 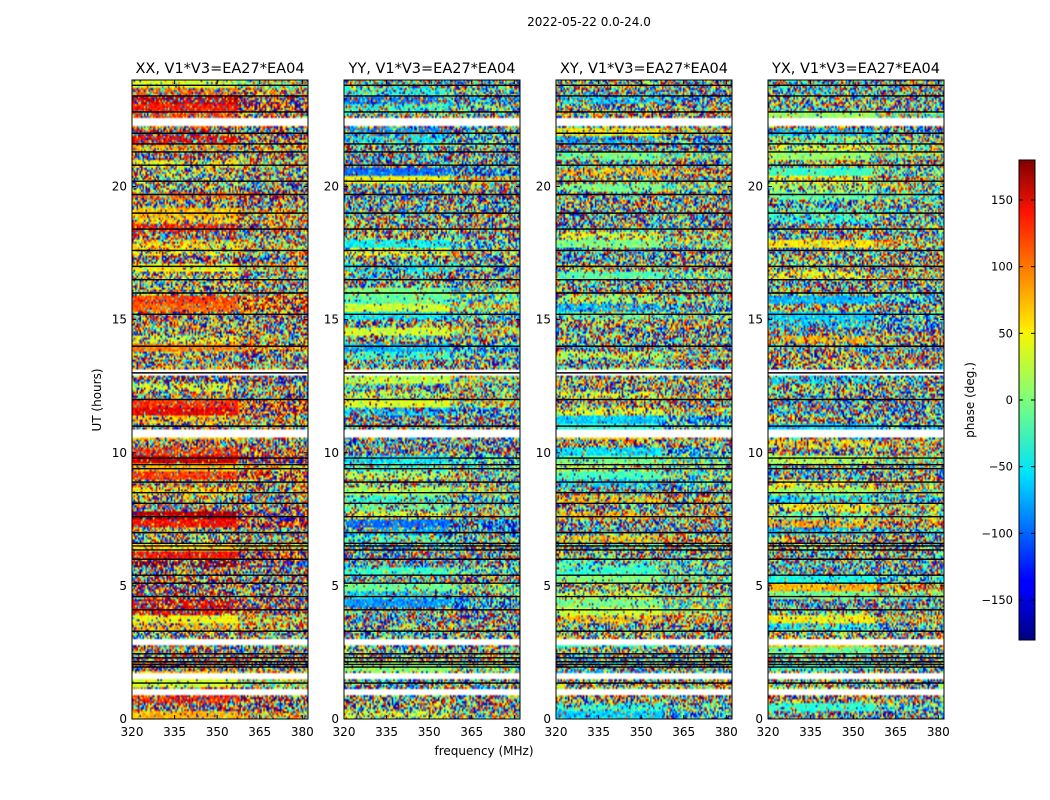 I want to click on colorbar-tick-label: 150, so click(x=1002, y=200).